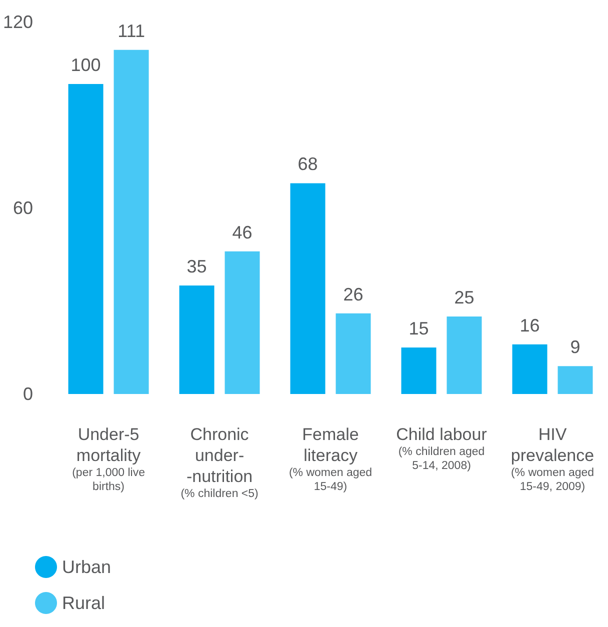 This screenshot has height=627, width=608. Describe the element at coordinates (464, 298) in the screenshot. I see `data-label: 25` at that location.